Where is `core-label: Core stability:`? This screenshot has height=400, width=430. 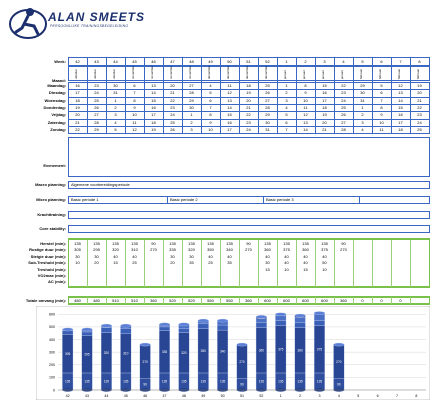
core-label: Core stability: is located at coordinates (52, 228).